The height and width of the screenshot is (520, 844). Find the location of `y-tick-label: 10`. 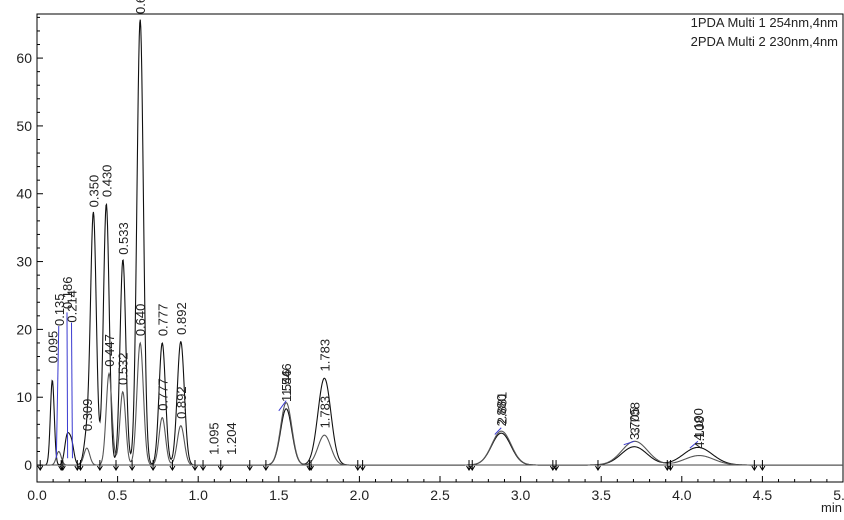

y-tick-label: 10 is located at coordinates (24, 397).